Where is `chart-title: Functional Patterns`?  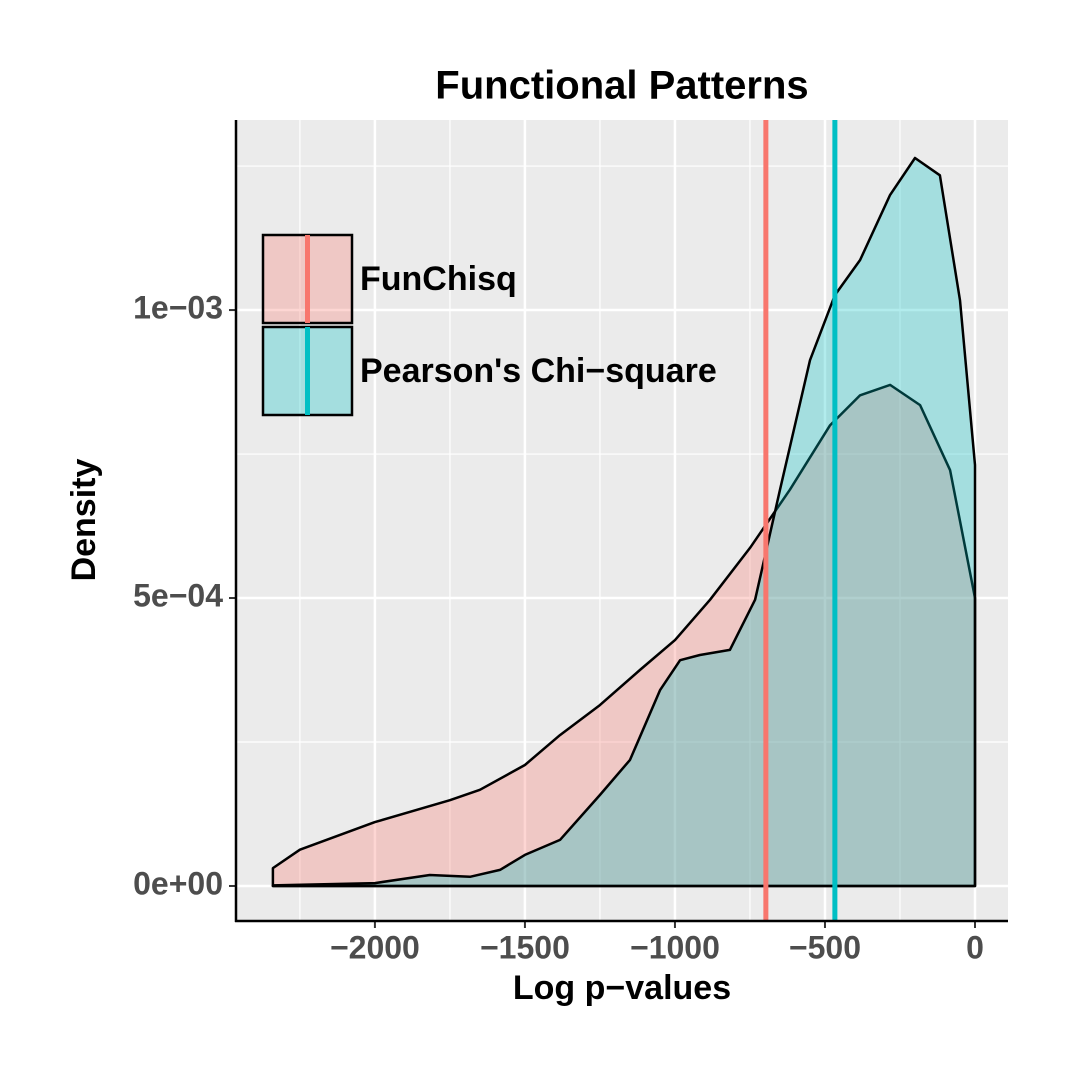
chart-title: Functional Patterns is located at coordinates (621, 86).